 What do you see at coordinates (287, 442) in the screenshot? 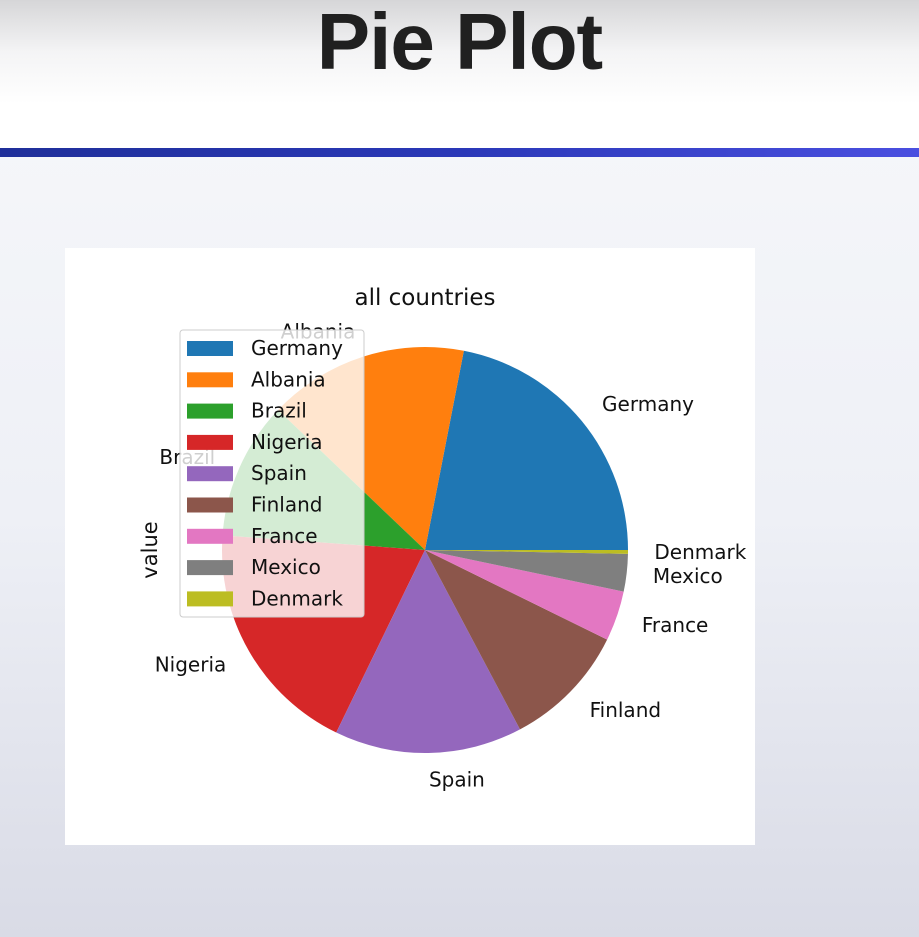
I see `legend-label-nigeria: Nigeria` at bounding box center [287, 442].